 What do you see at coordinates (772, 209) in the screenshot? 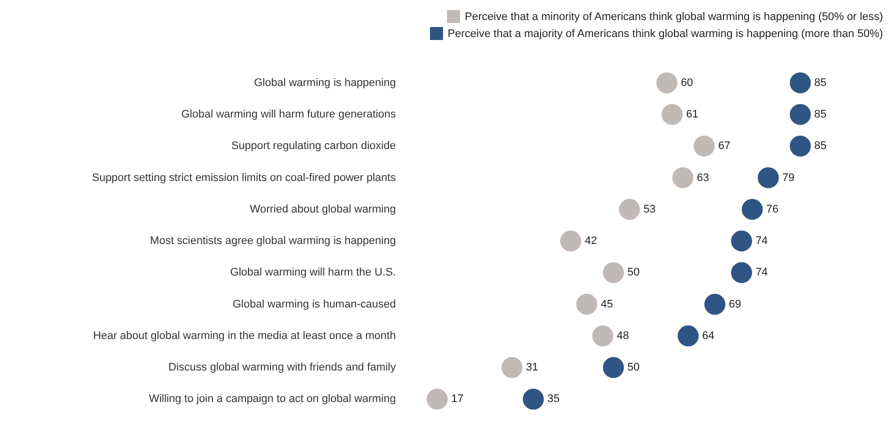
I see `data-label: 76` at bounding box center [772, 209].